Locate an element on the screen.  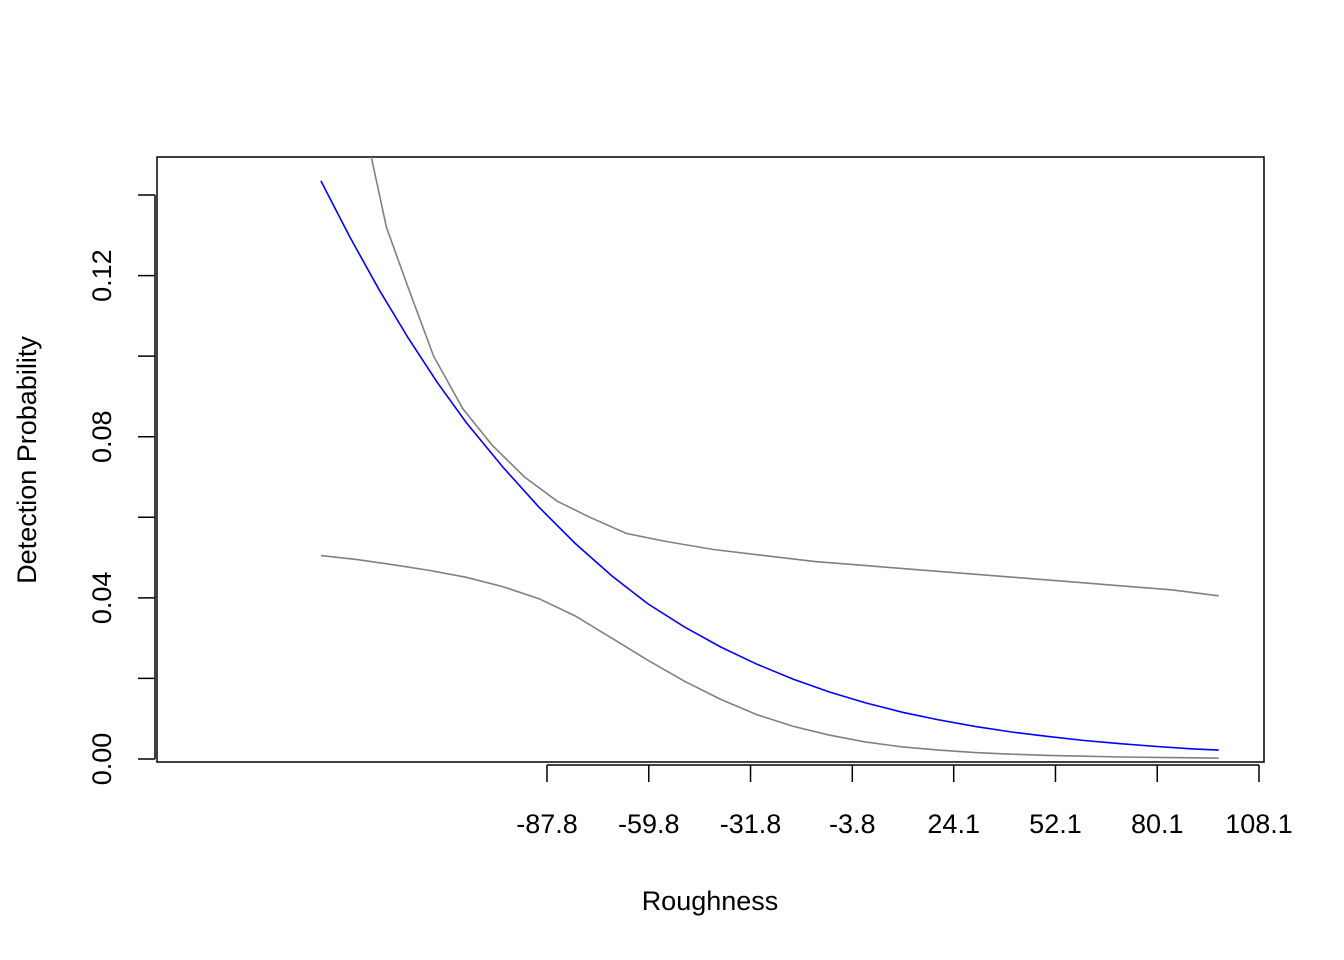
y-tick-label: 0.08 is located at coordinates (102, 436).